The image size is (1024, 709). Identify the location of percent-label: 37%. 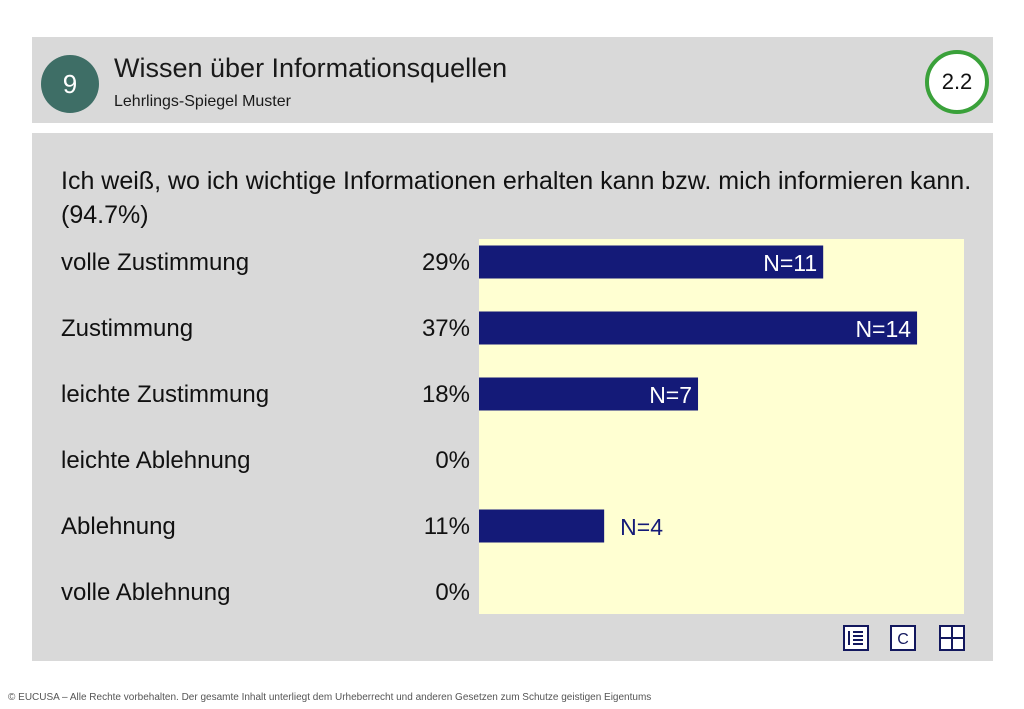
(445, 328).